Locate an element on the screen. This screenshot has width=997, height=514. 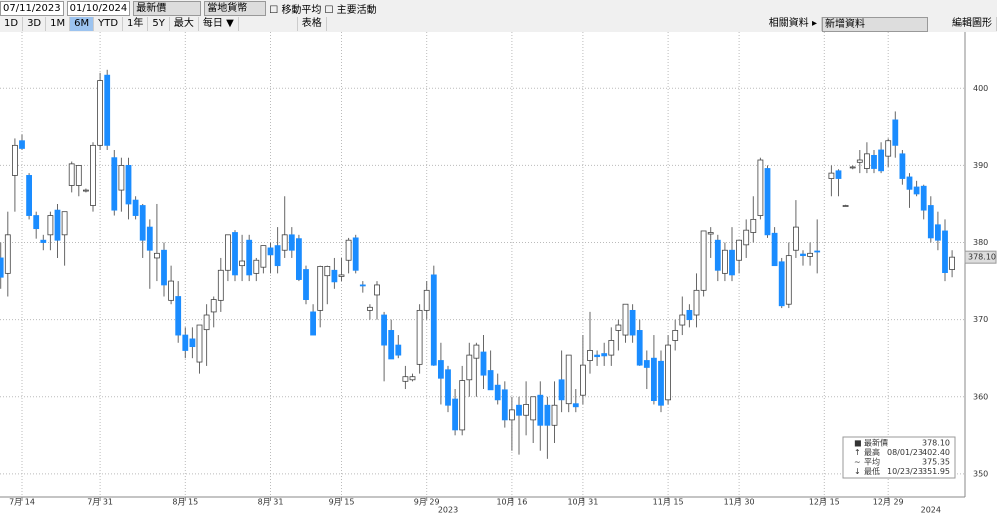
legend-icon: ↑ is located at coordinates (857, 452).